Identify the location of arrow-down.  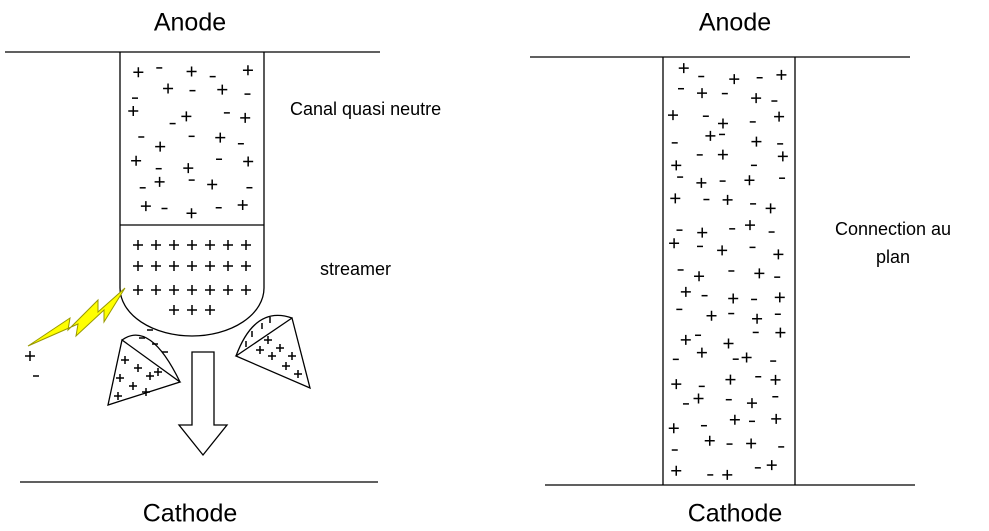
(203, 404).